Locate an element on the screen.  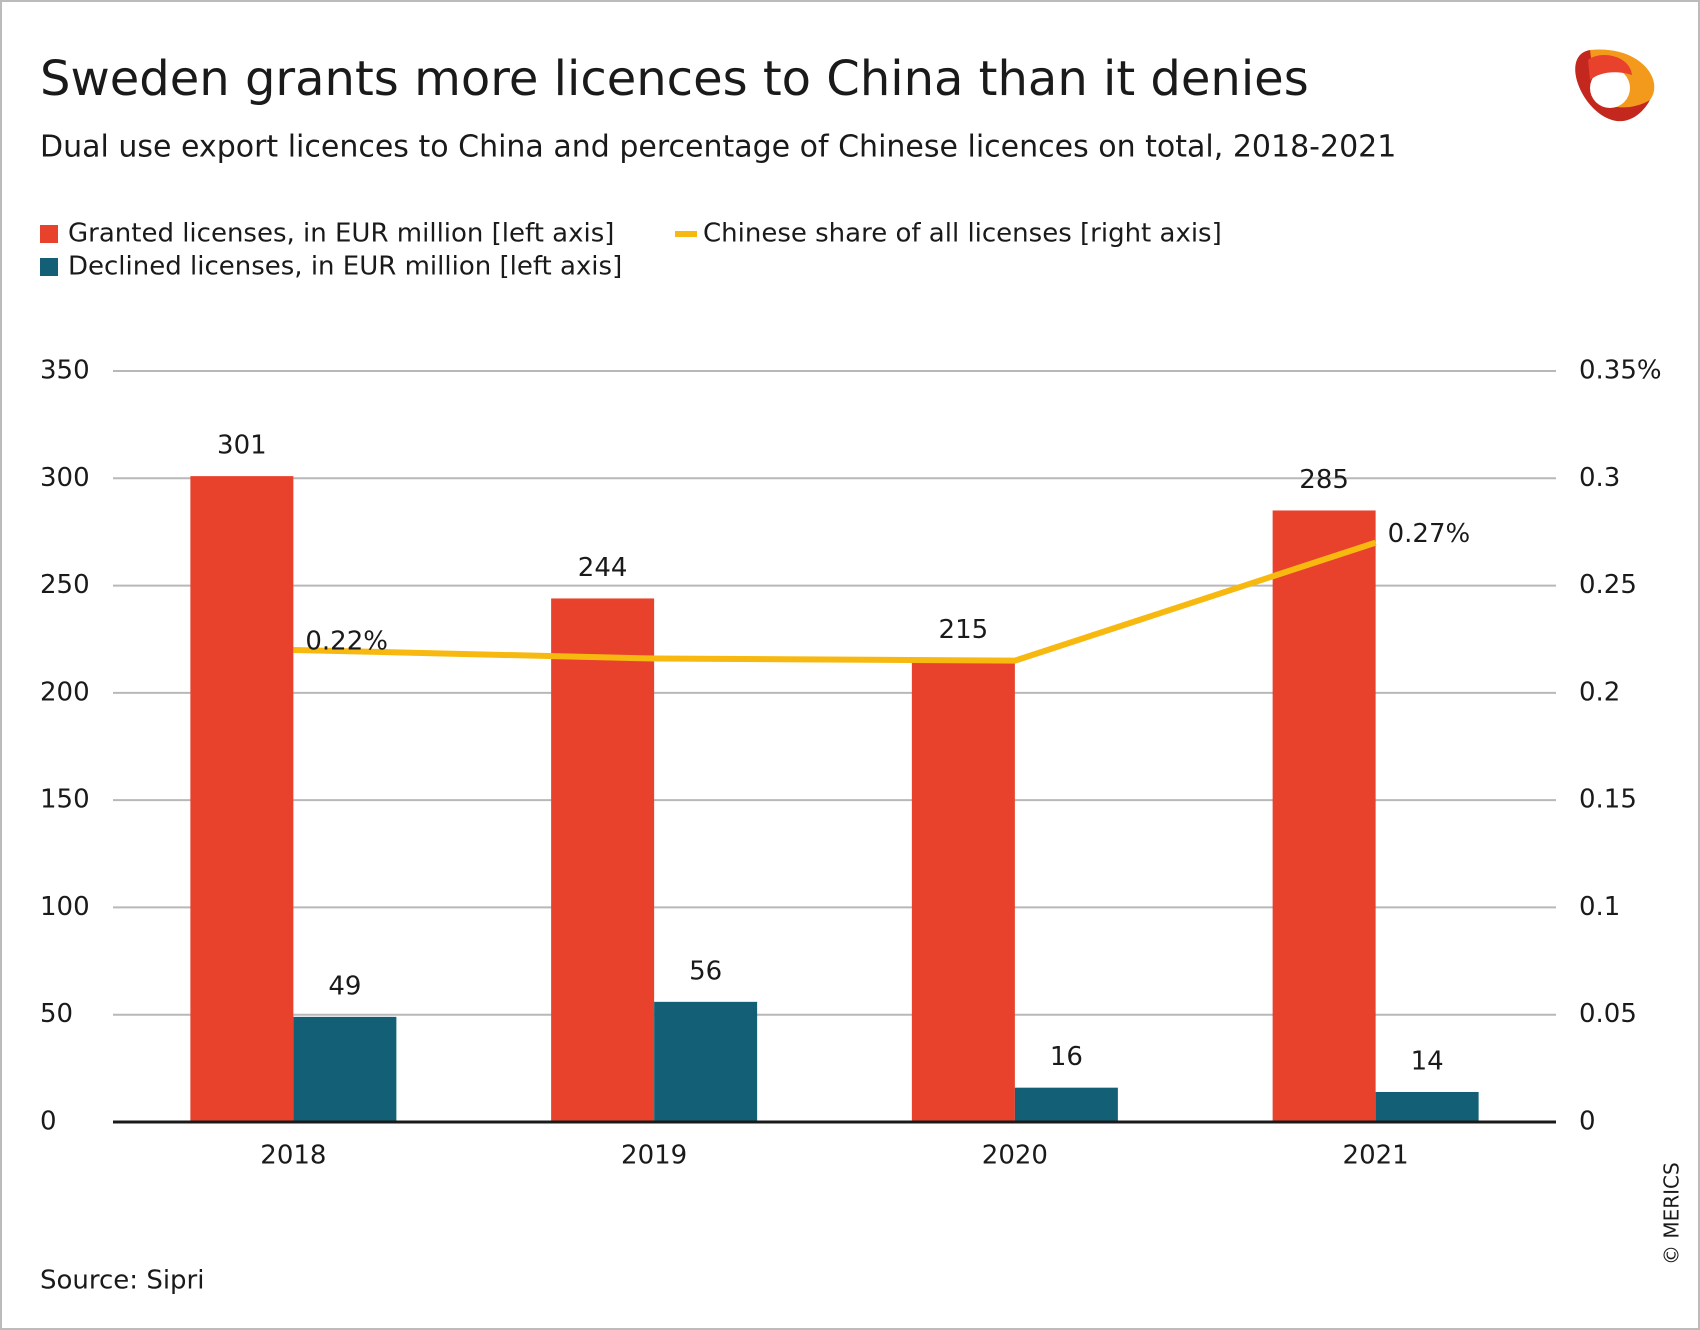
bar-value-label: 56 is located at coordinates (705, 971).